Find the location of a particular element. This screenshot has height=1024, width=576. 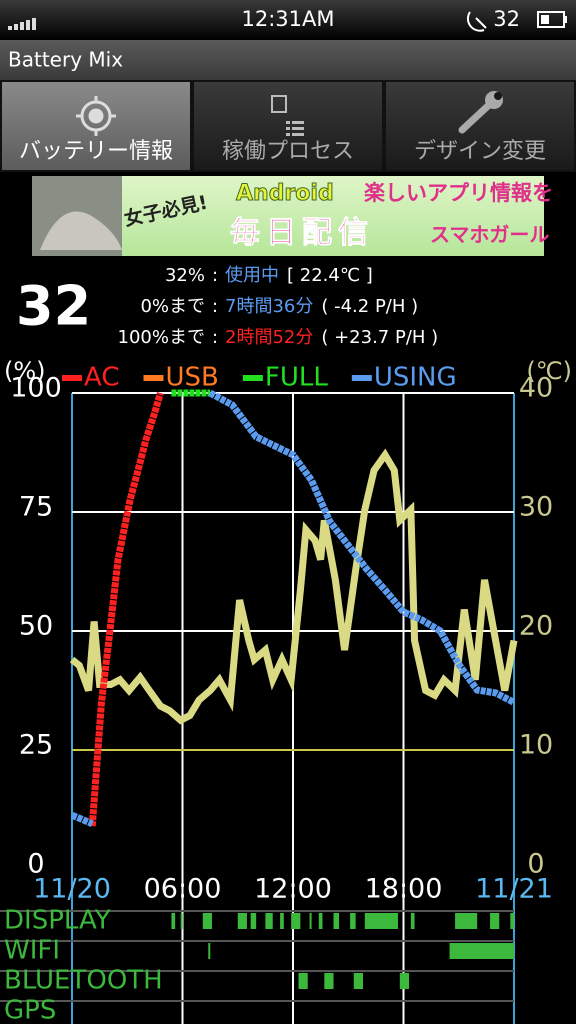

empty-line: 7時間36分 ( -4.2 P/H ) is located at coordinates (321, 306).